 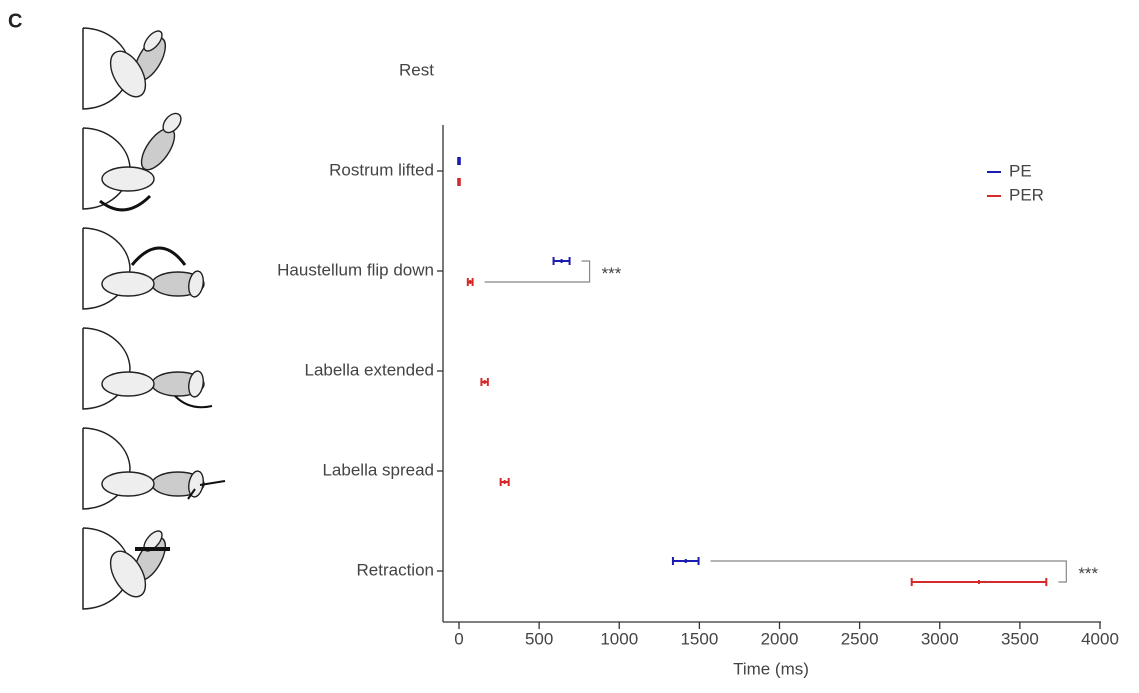 I want to click on x-tick-label: 2500, so click(x=860, y=638).